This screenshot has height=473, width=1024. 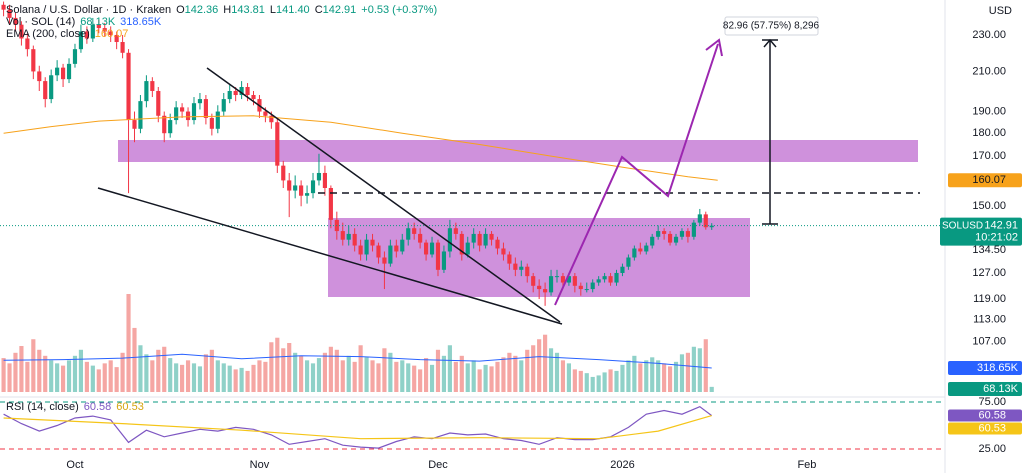 I want to click on annotation-box, so click(x=771, y=26).